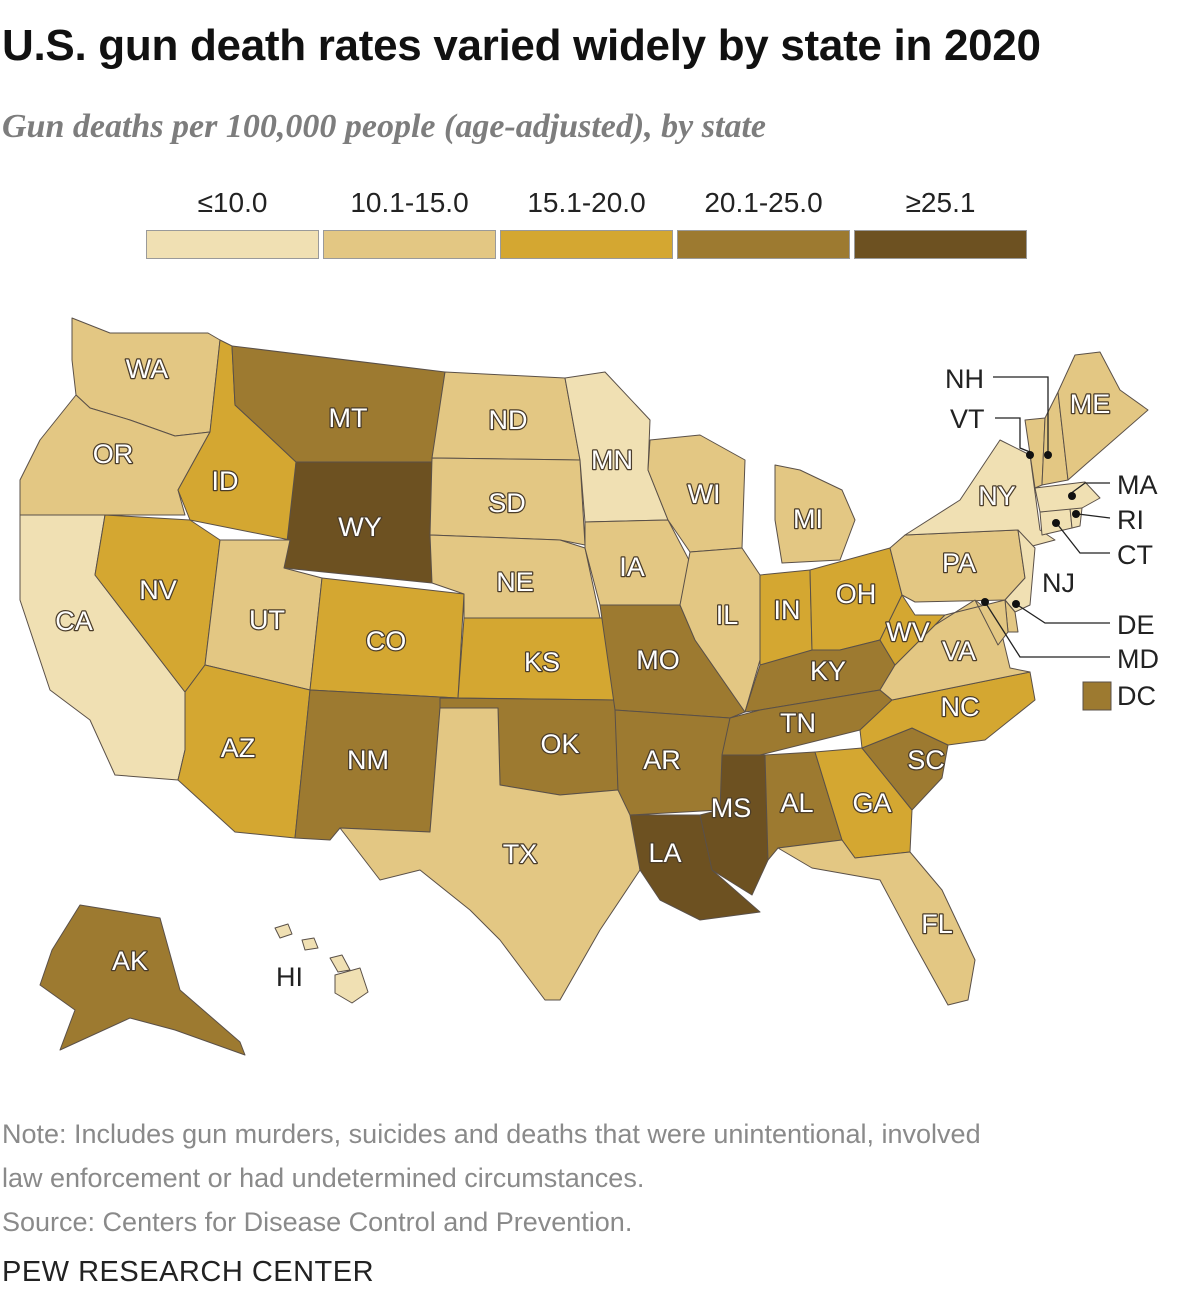 The height and width of the screenshot is (1311, 1200). What do you see at coordinates (74, 621) in the screenshot?
I see `state-label: CA` at bounding box center [74, 621].